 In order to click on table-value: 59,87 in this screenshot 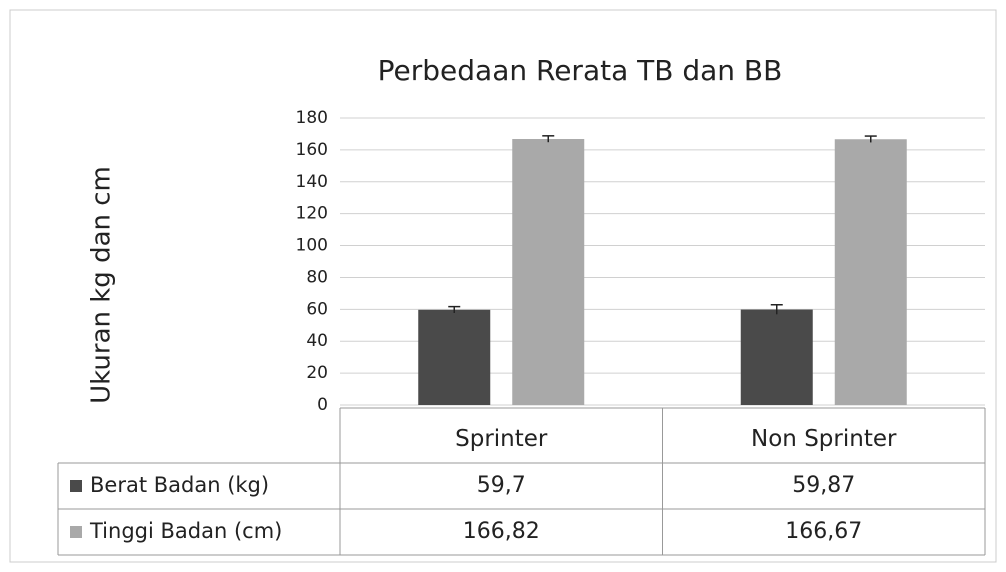, I will do `click(823, 485)`.